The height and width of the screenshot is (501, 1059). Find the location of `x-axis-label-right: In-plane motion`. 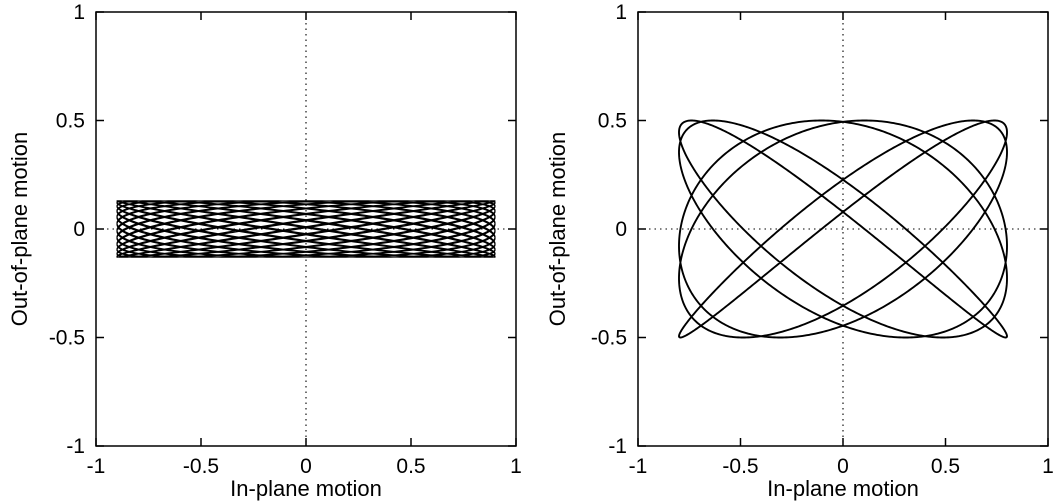

x-axis-label-right: In-plane motion is located at coordinates (843, 488).